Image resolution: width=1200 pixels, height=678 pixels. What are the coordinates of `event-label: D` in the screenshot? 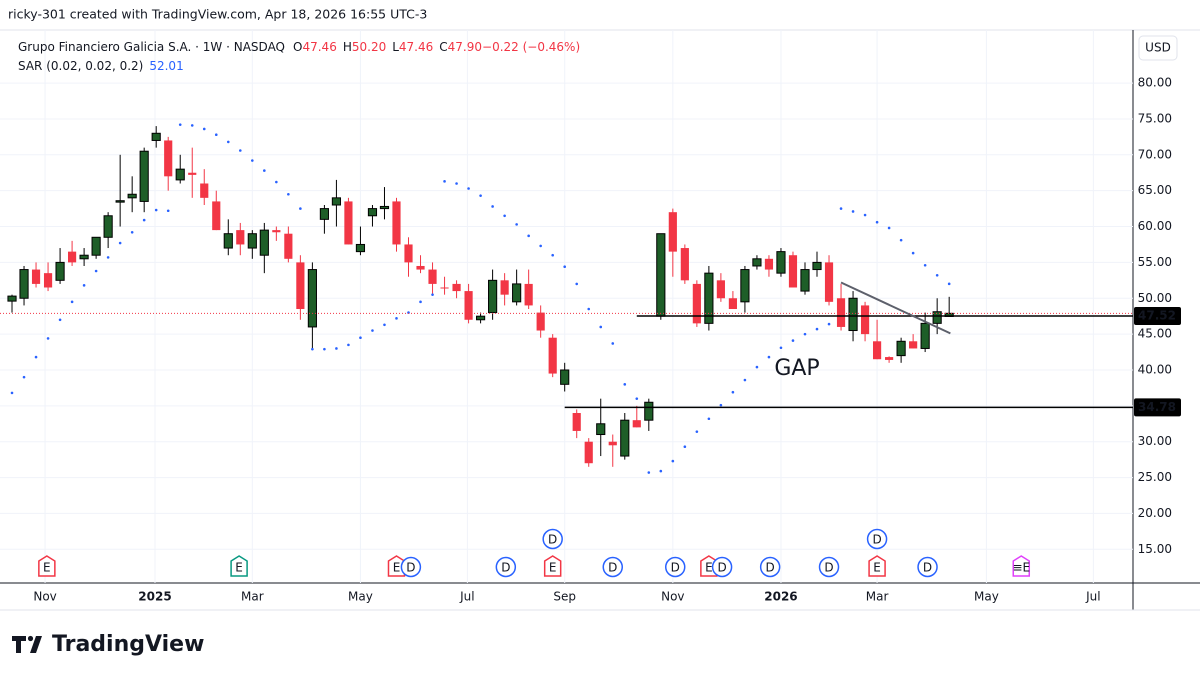 It's located at (770, 568).